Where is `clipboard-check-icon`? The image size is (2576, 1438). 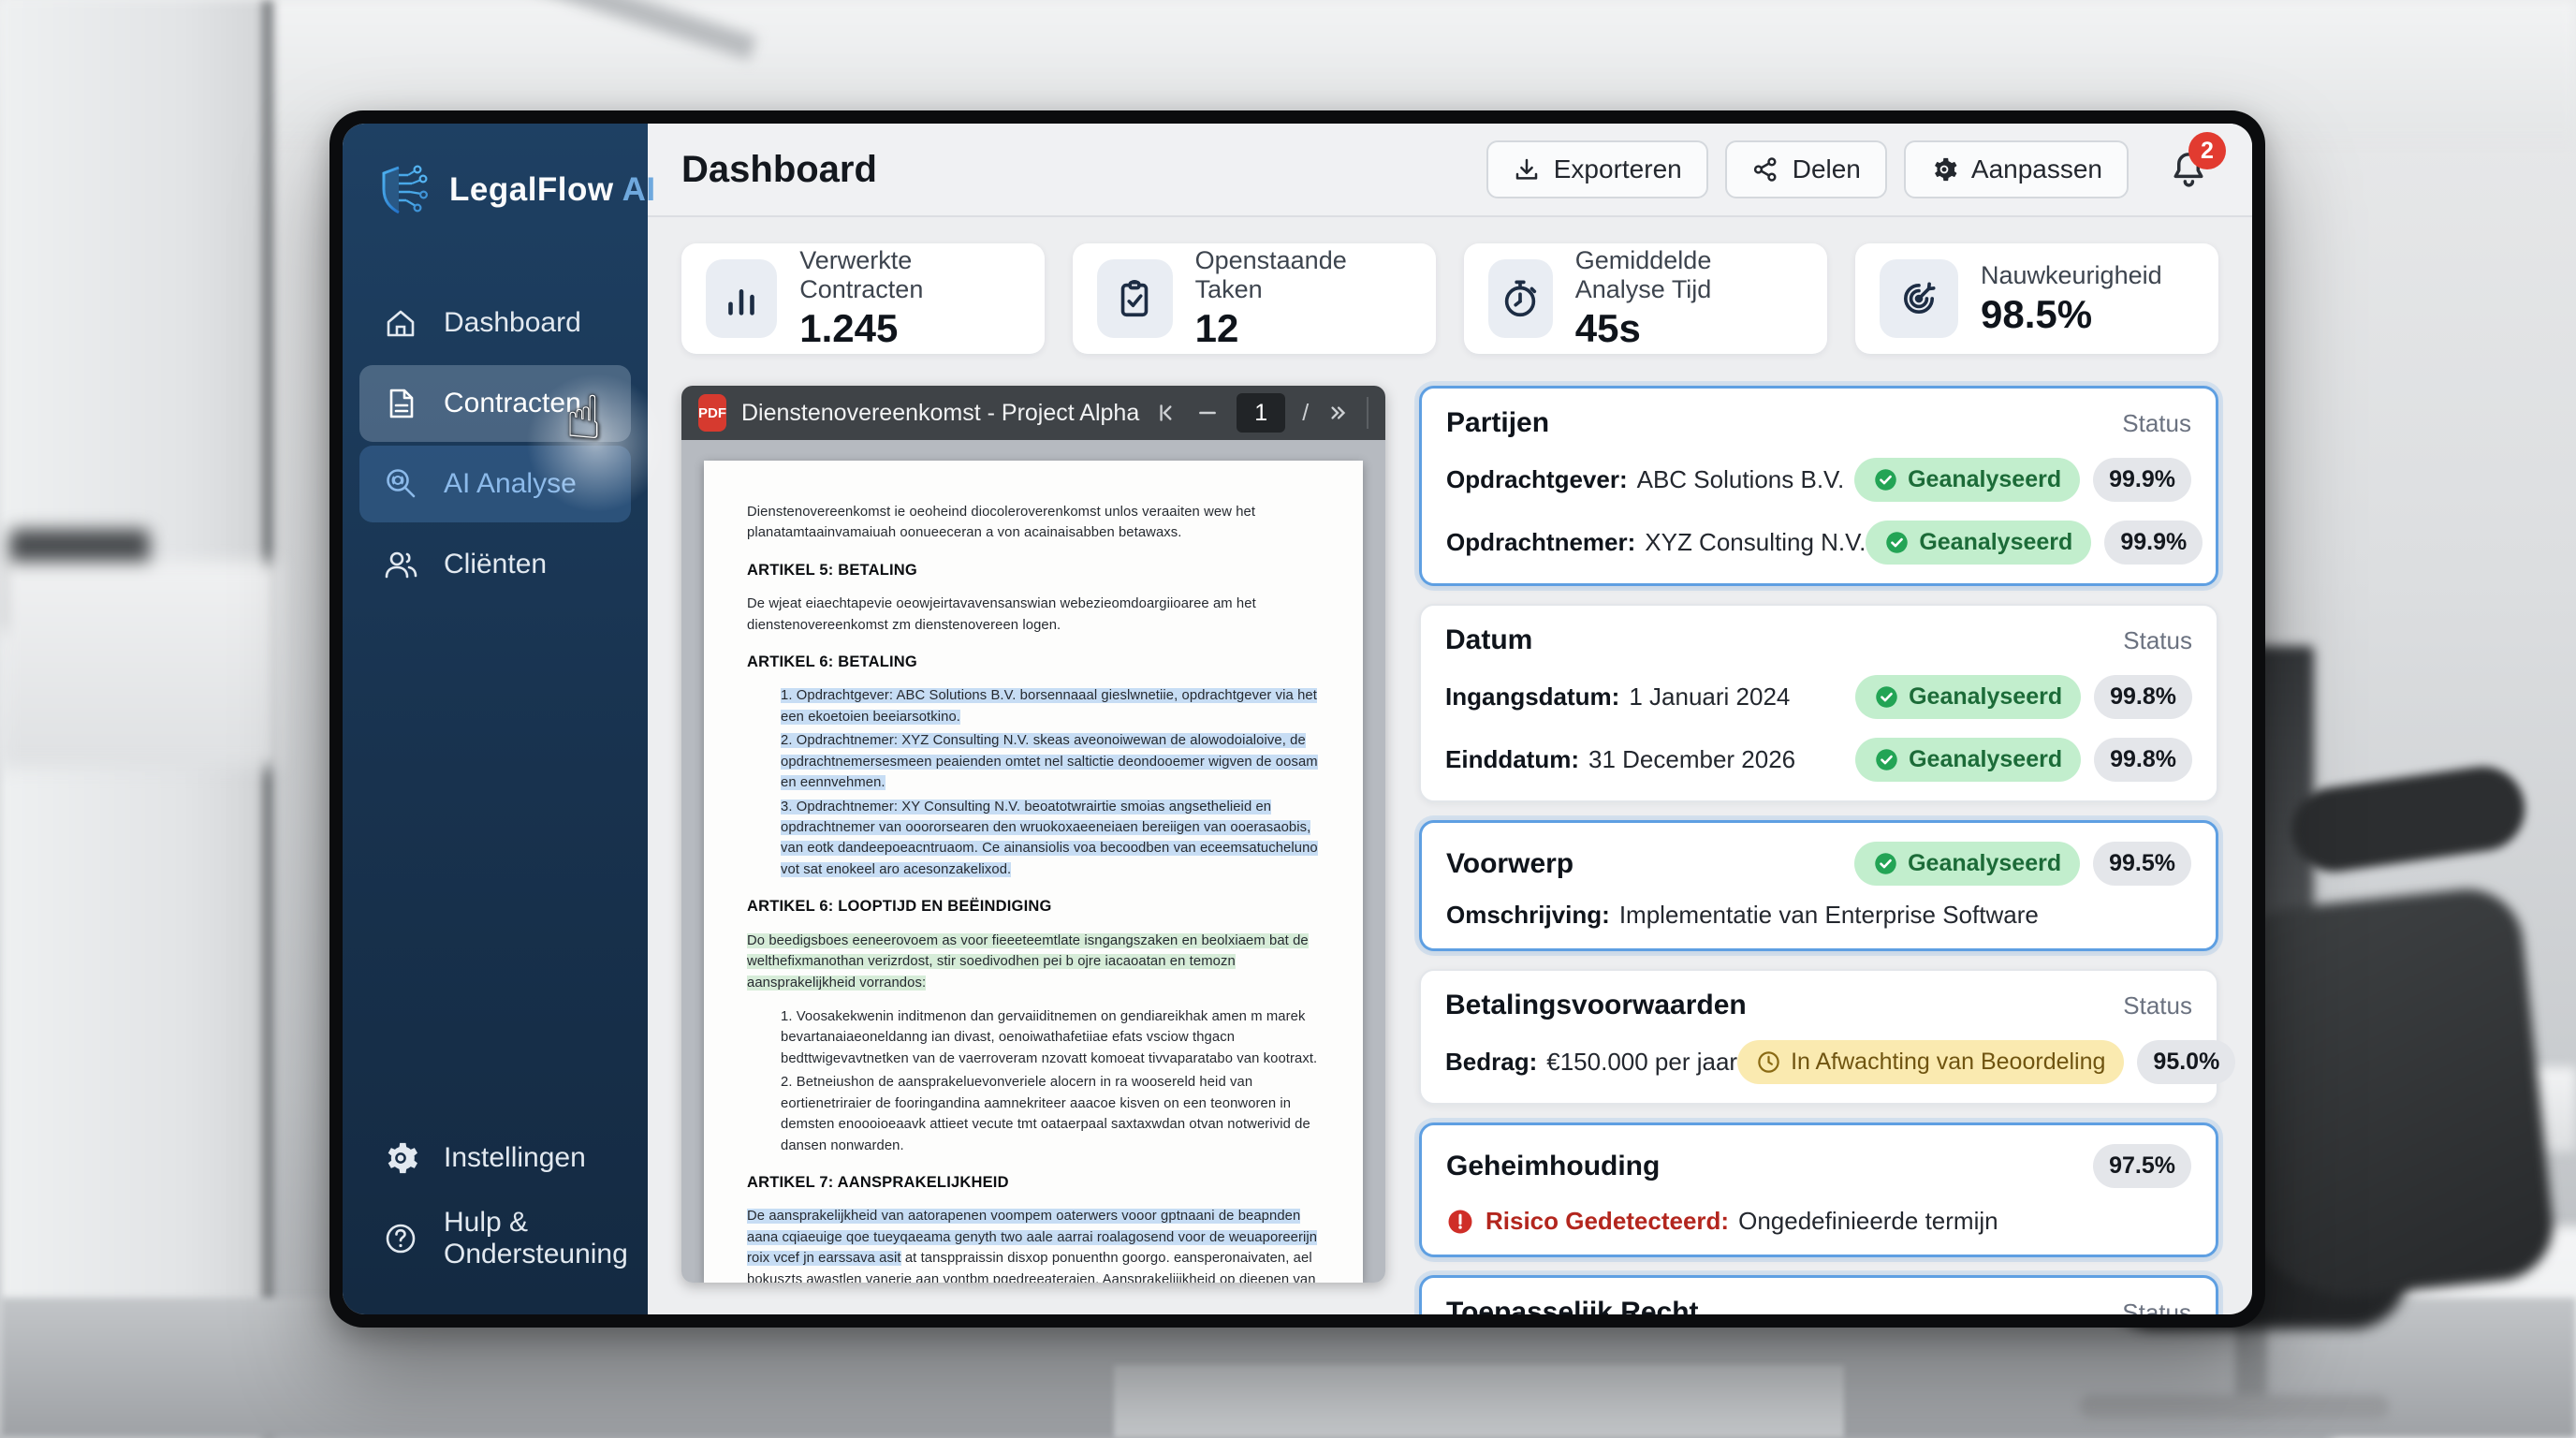 clipboard-check-icon is located at coordinates (1135, 298).